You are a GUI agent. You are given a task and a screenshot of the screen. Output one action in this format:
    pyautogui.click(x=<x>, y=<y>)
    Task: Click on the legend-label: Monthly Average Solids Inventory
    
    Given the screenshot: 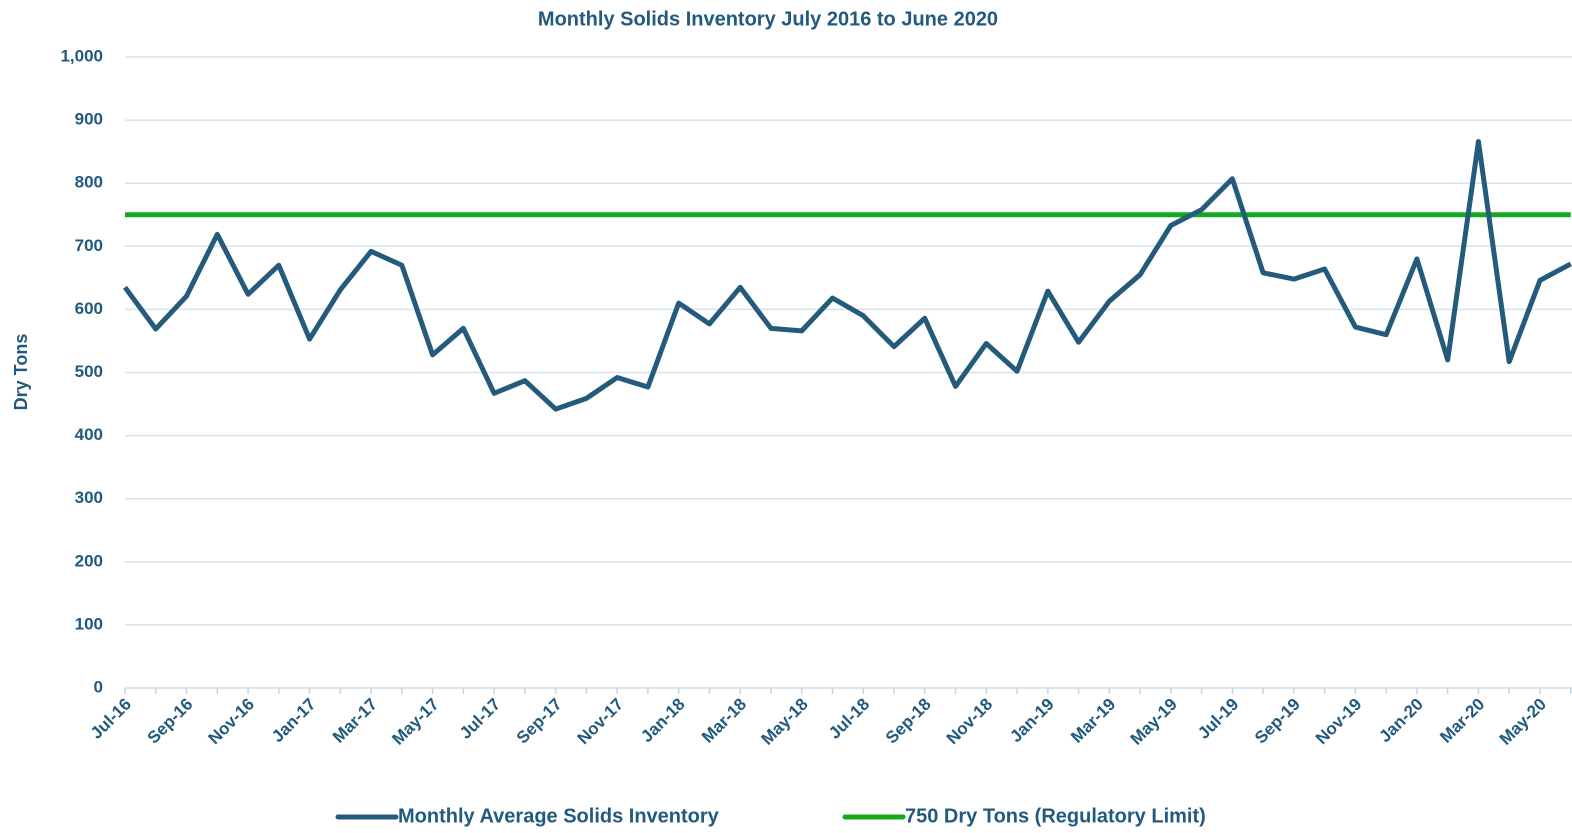 What is the action you would take?
    pyautogui.click(x=559, y=816)
    